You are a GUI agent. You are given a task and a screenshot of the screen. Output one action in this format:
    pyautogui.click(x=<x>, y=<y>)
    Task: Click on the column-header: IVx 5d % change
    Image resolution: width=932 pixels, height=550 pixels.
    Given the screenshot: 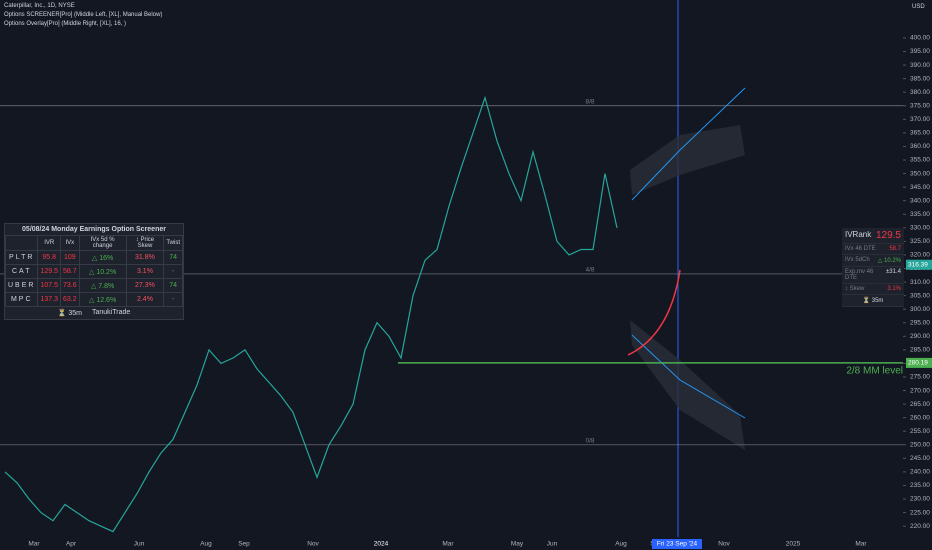 What is the action you would take?
    pyautogui.click(x=102, y=243)
    